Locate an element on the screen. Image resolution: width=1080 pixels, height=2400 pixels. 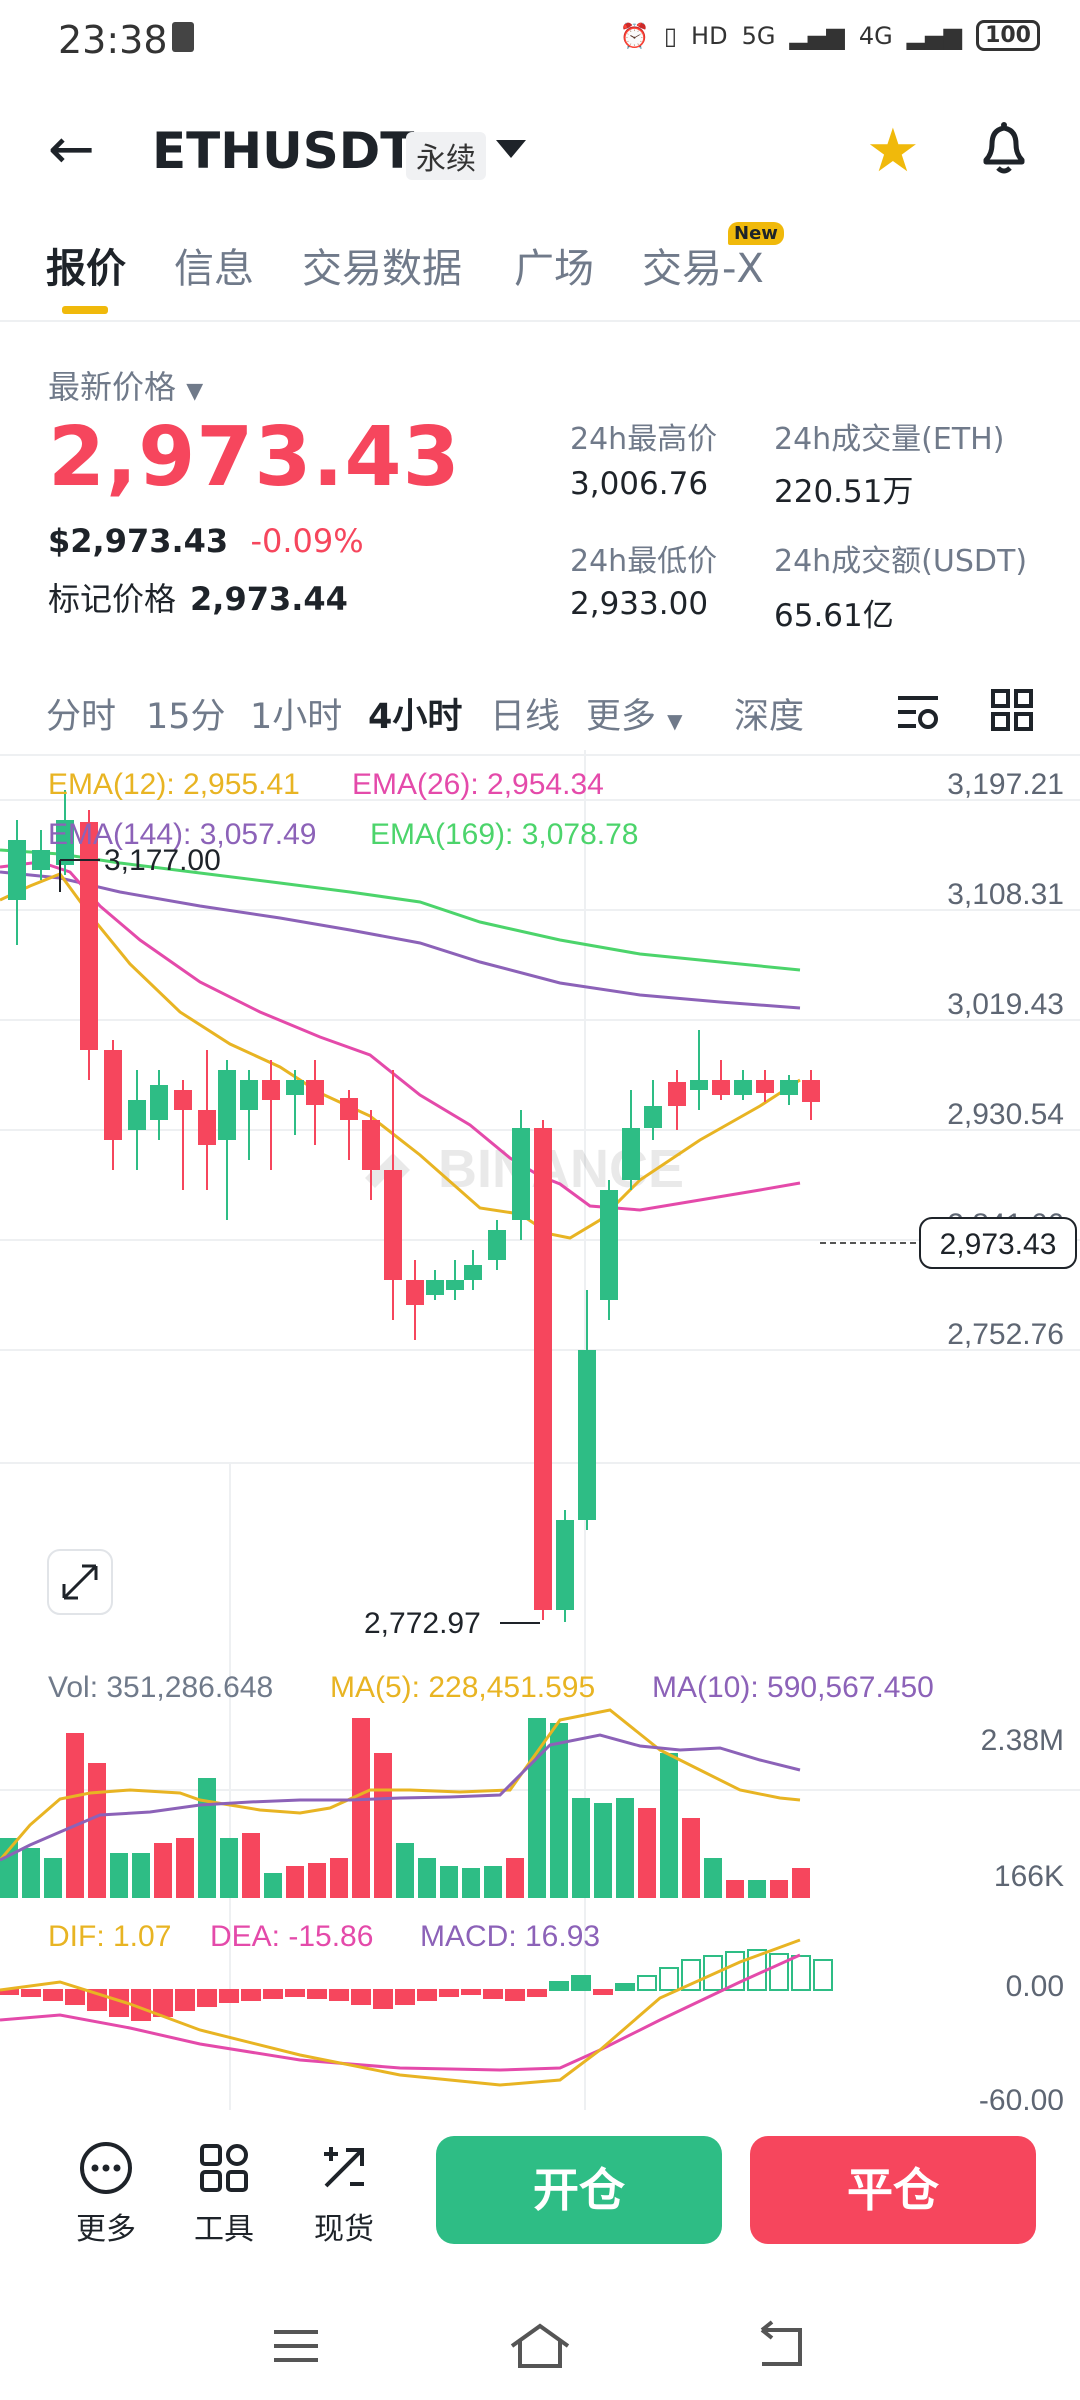
close-position-button: 平仓 is located at coordinates (893, 2190).